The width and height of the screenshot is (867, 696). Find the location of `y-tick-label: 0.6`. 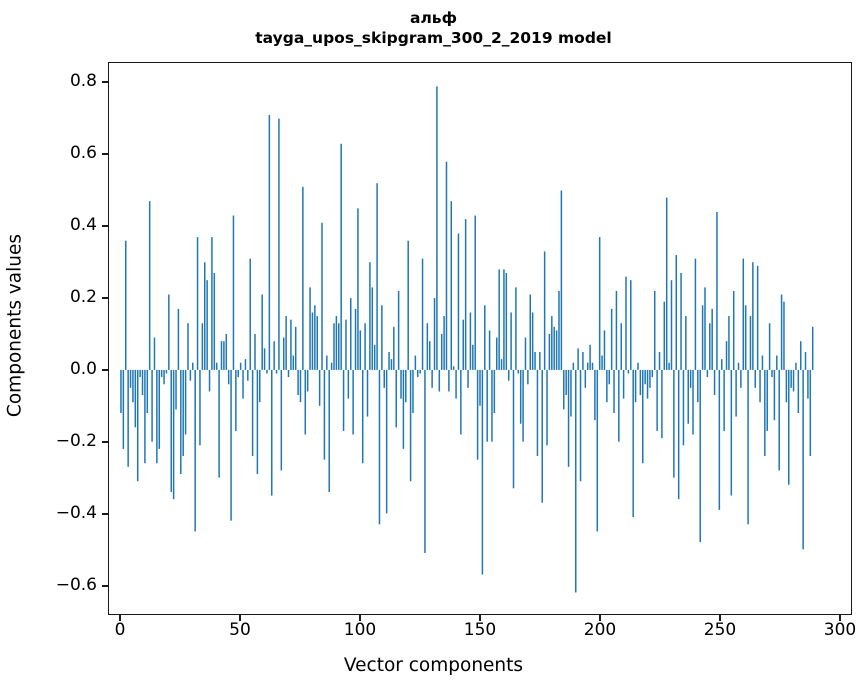

y-tick-label: 0.6 is located at coordinates (83, 152).